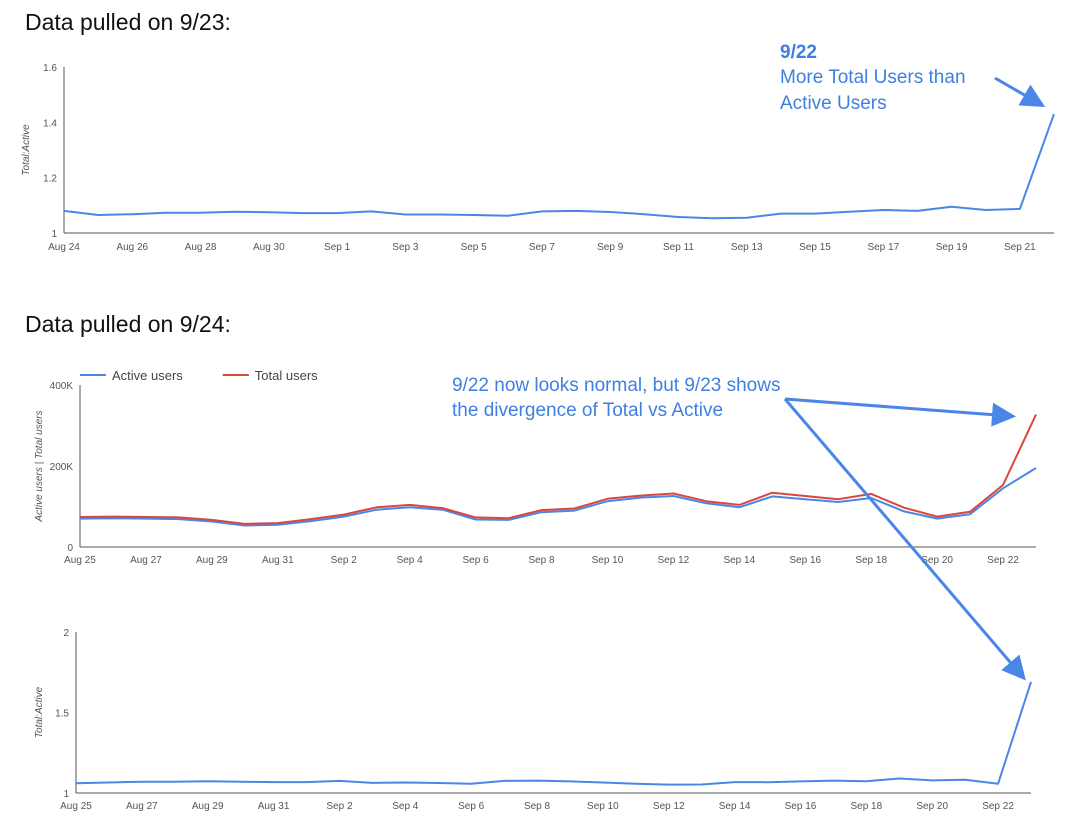 The width and height of the screenshot is (1080, 840). Describe the element at coordinates (70, 548) in the screenshot. I see `y-tick-label: 0` at that location.